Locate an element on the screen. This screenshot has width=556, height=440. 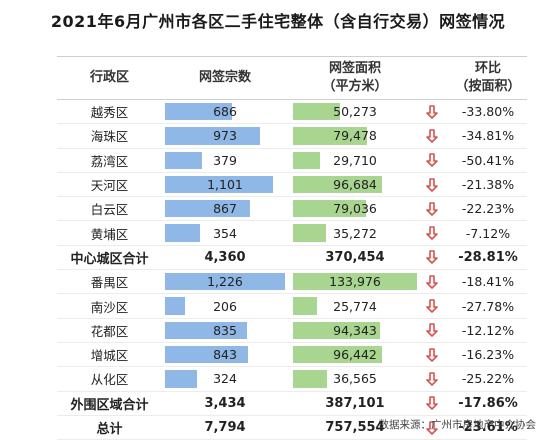
count-value: 4,360 is located at coordinates (225, 257).